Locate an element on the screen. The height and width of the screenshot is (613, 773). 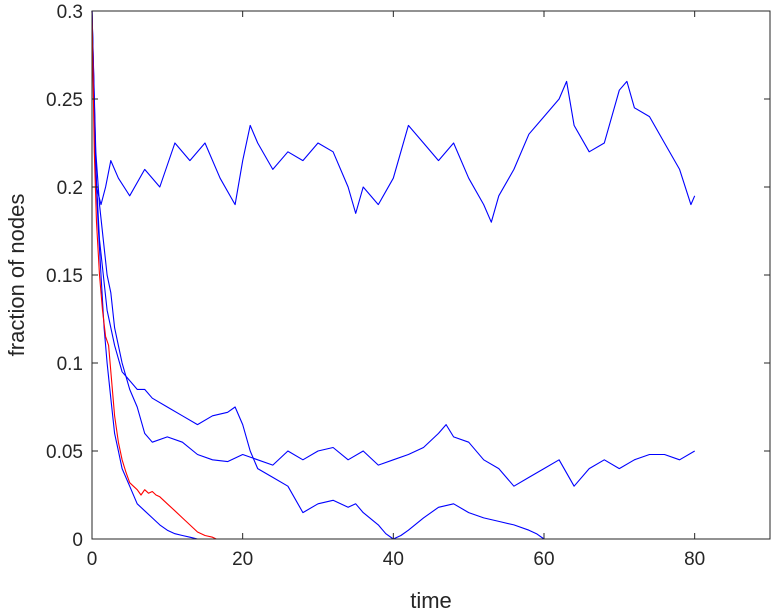
y-tick-label: 0.3 is located at coordinates (70, 12).